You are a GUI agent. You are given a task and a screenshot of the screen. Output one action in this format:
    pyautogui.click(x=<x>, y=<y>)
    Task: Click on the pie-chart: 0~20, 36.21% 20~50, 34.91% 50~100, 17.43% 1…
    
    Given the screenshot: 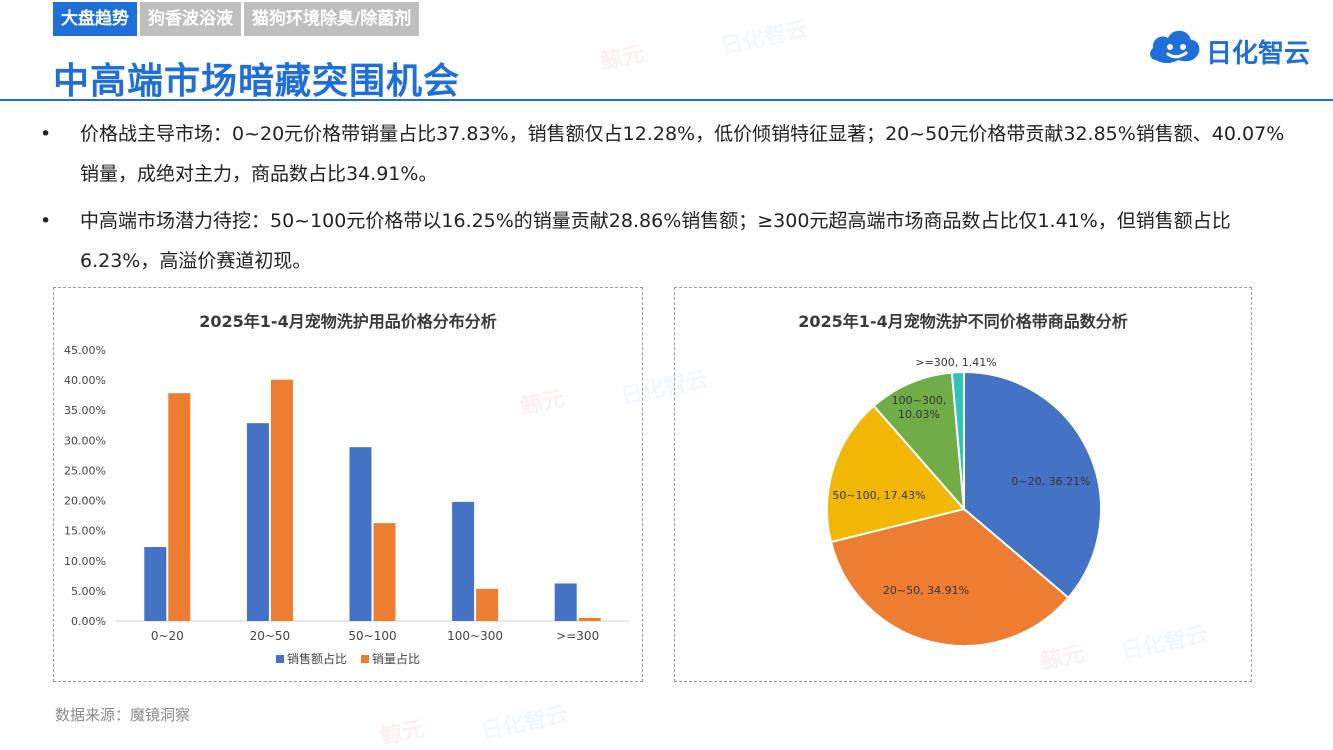 What is the action you would take?
    pyautogui.click(x=964, y=501)
    